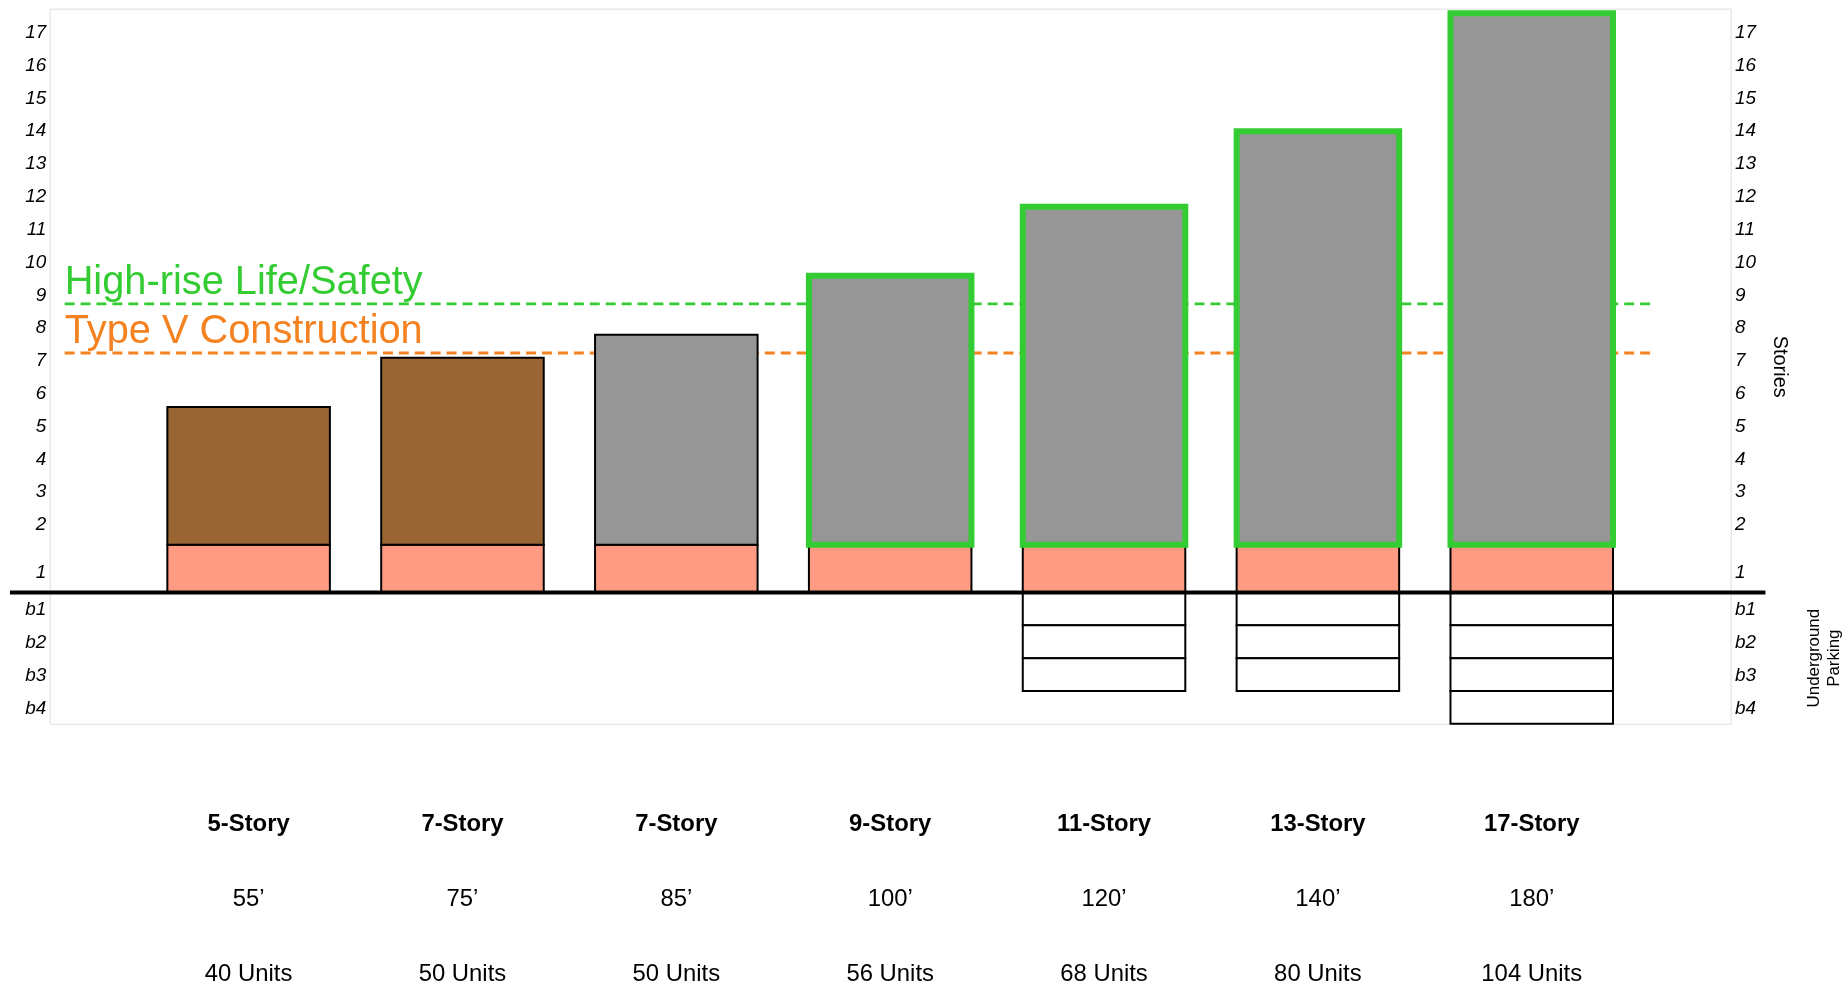 Image resolution: width=1847 pixels, height=989 pixels. Describe the element at coordinates (890, 897) in the screenshot. I see `text: 100’` at that location.